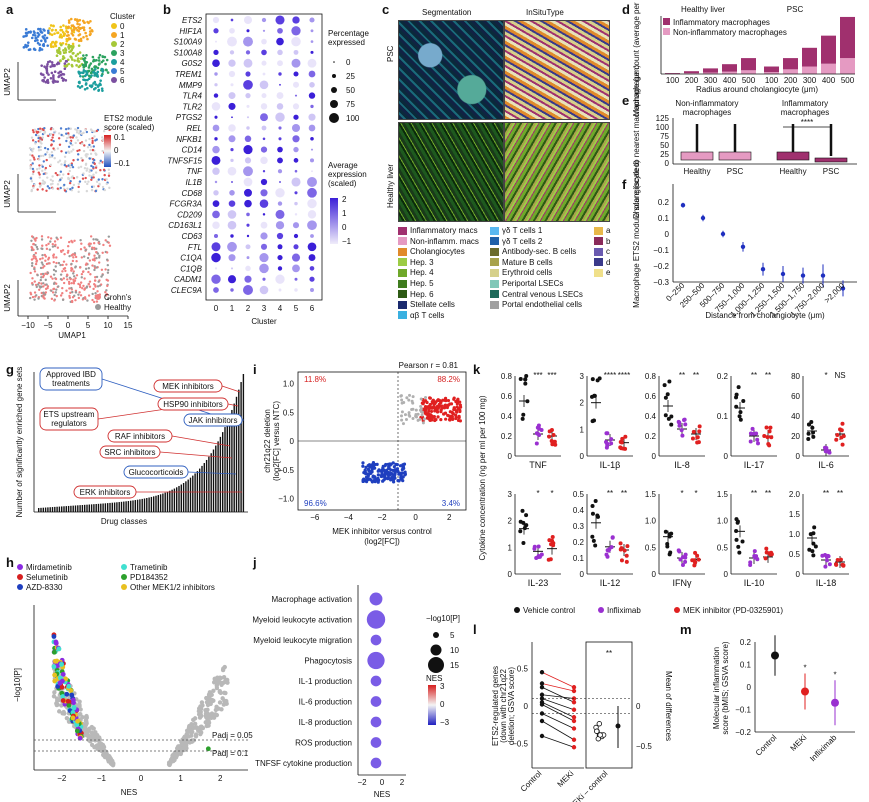 The height and width of the screenshot is (802, 869). I want to click on h-padj-01: Padj = 0.1, so click(230, 753).